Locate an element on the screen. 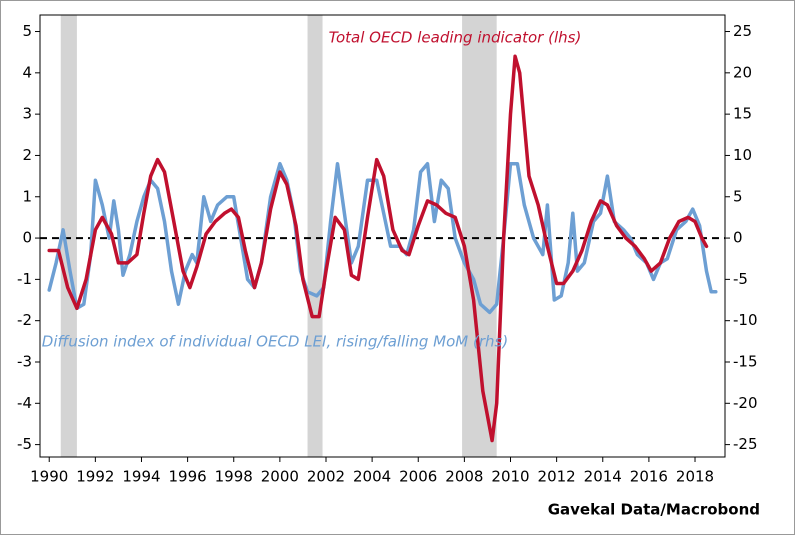  y-tick-label: -5 is located at coordinates (24, 444).